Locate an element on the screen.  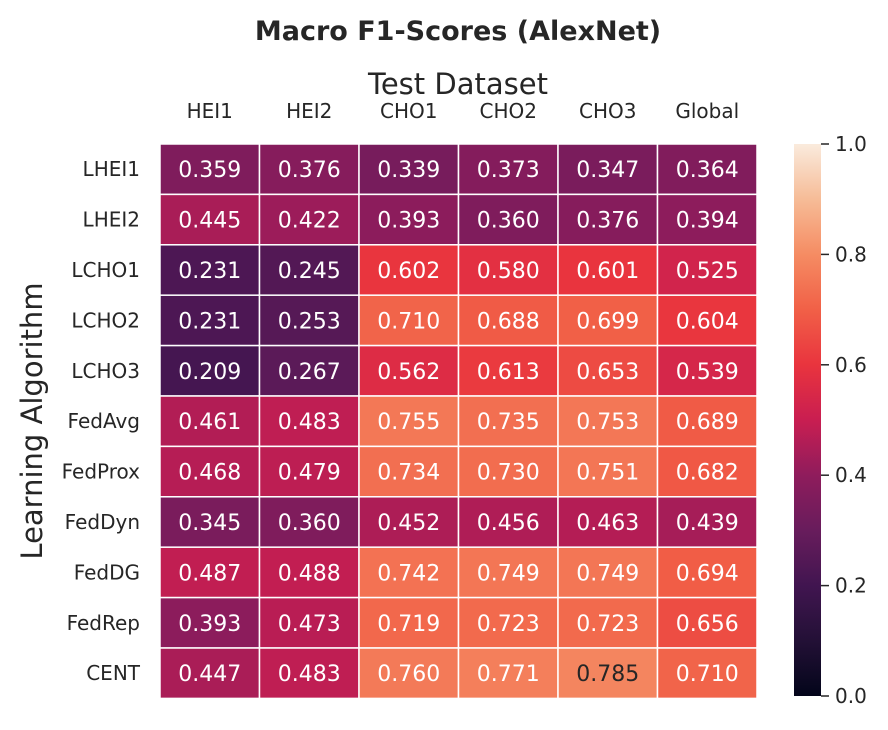
colorbar is located at coordinates (807, 420).